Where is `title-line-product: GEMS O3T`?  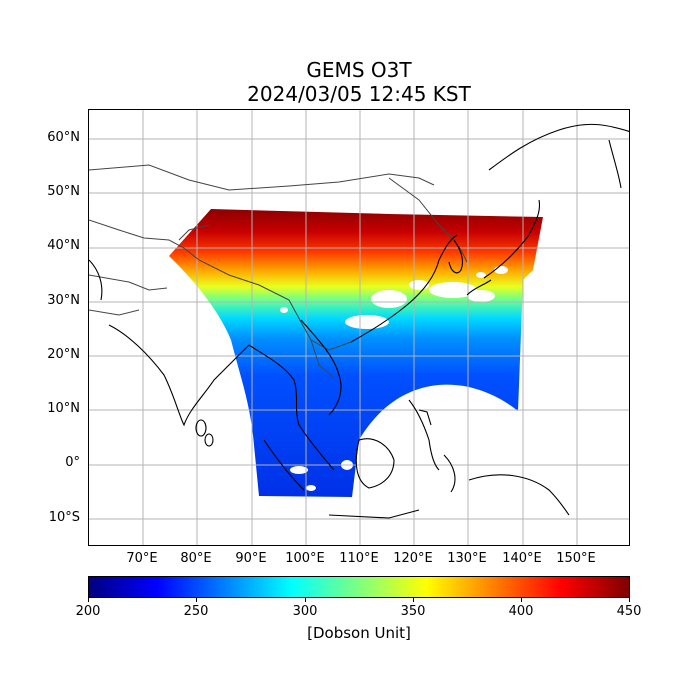
title-line-product: GEMS O3T is located at coordinates (359, 70).